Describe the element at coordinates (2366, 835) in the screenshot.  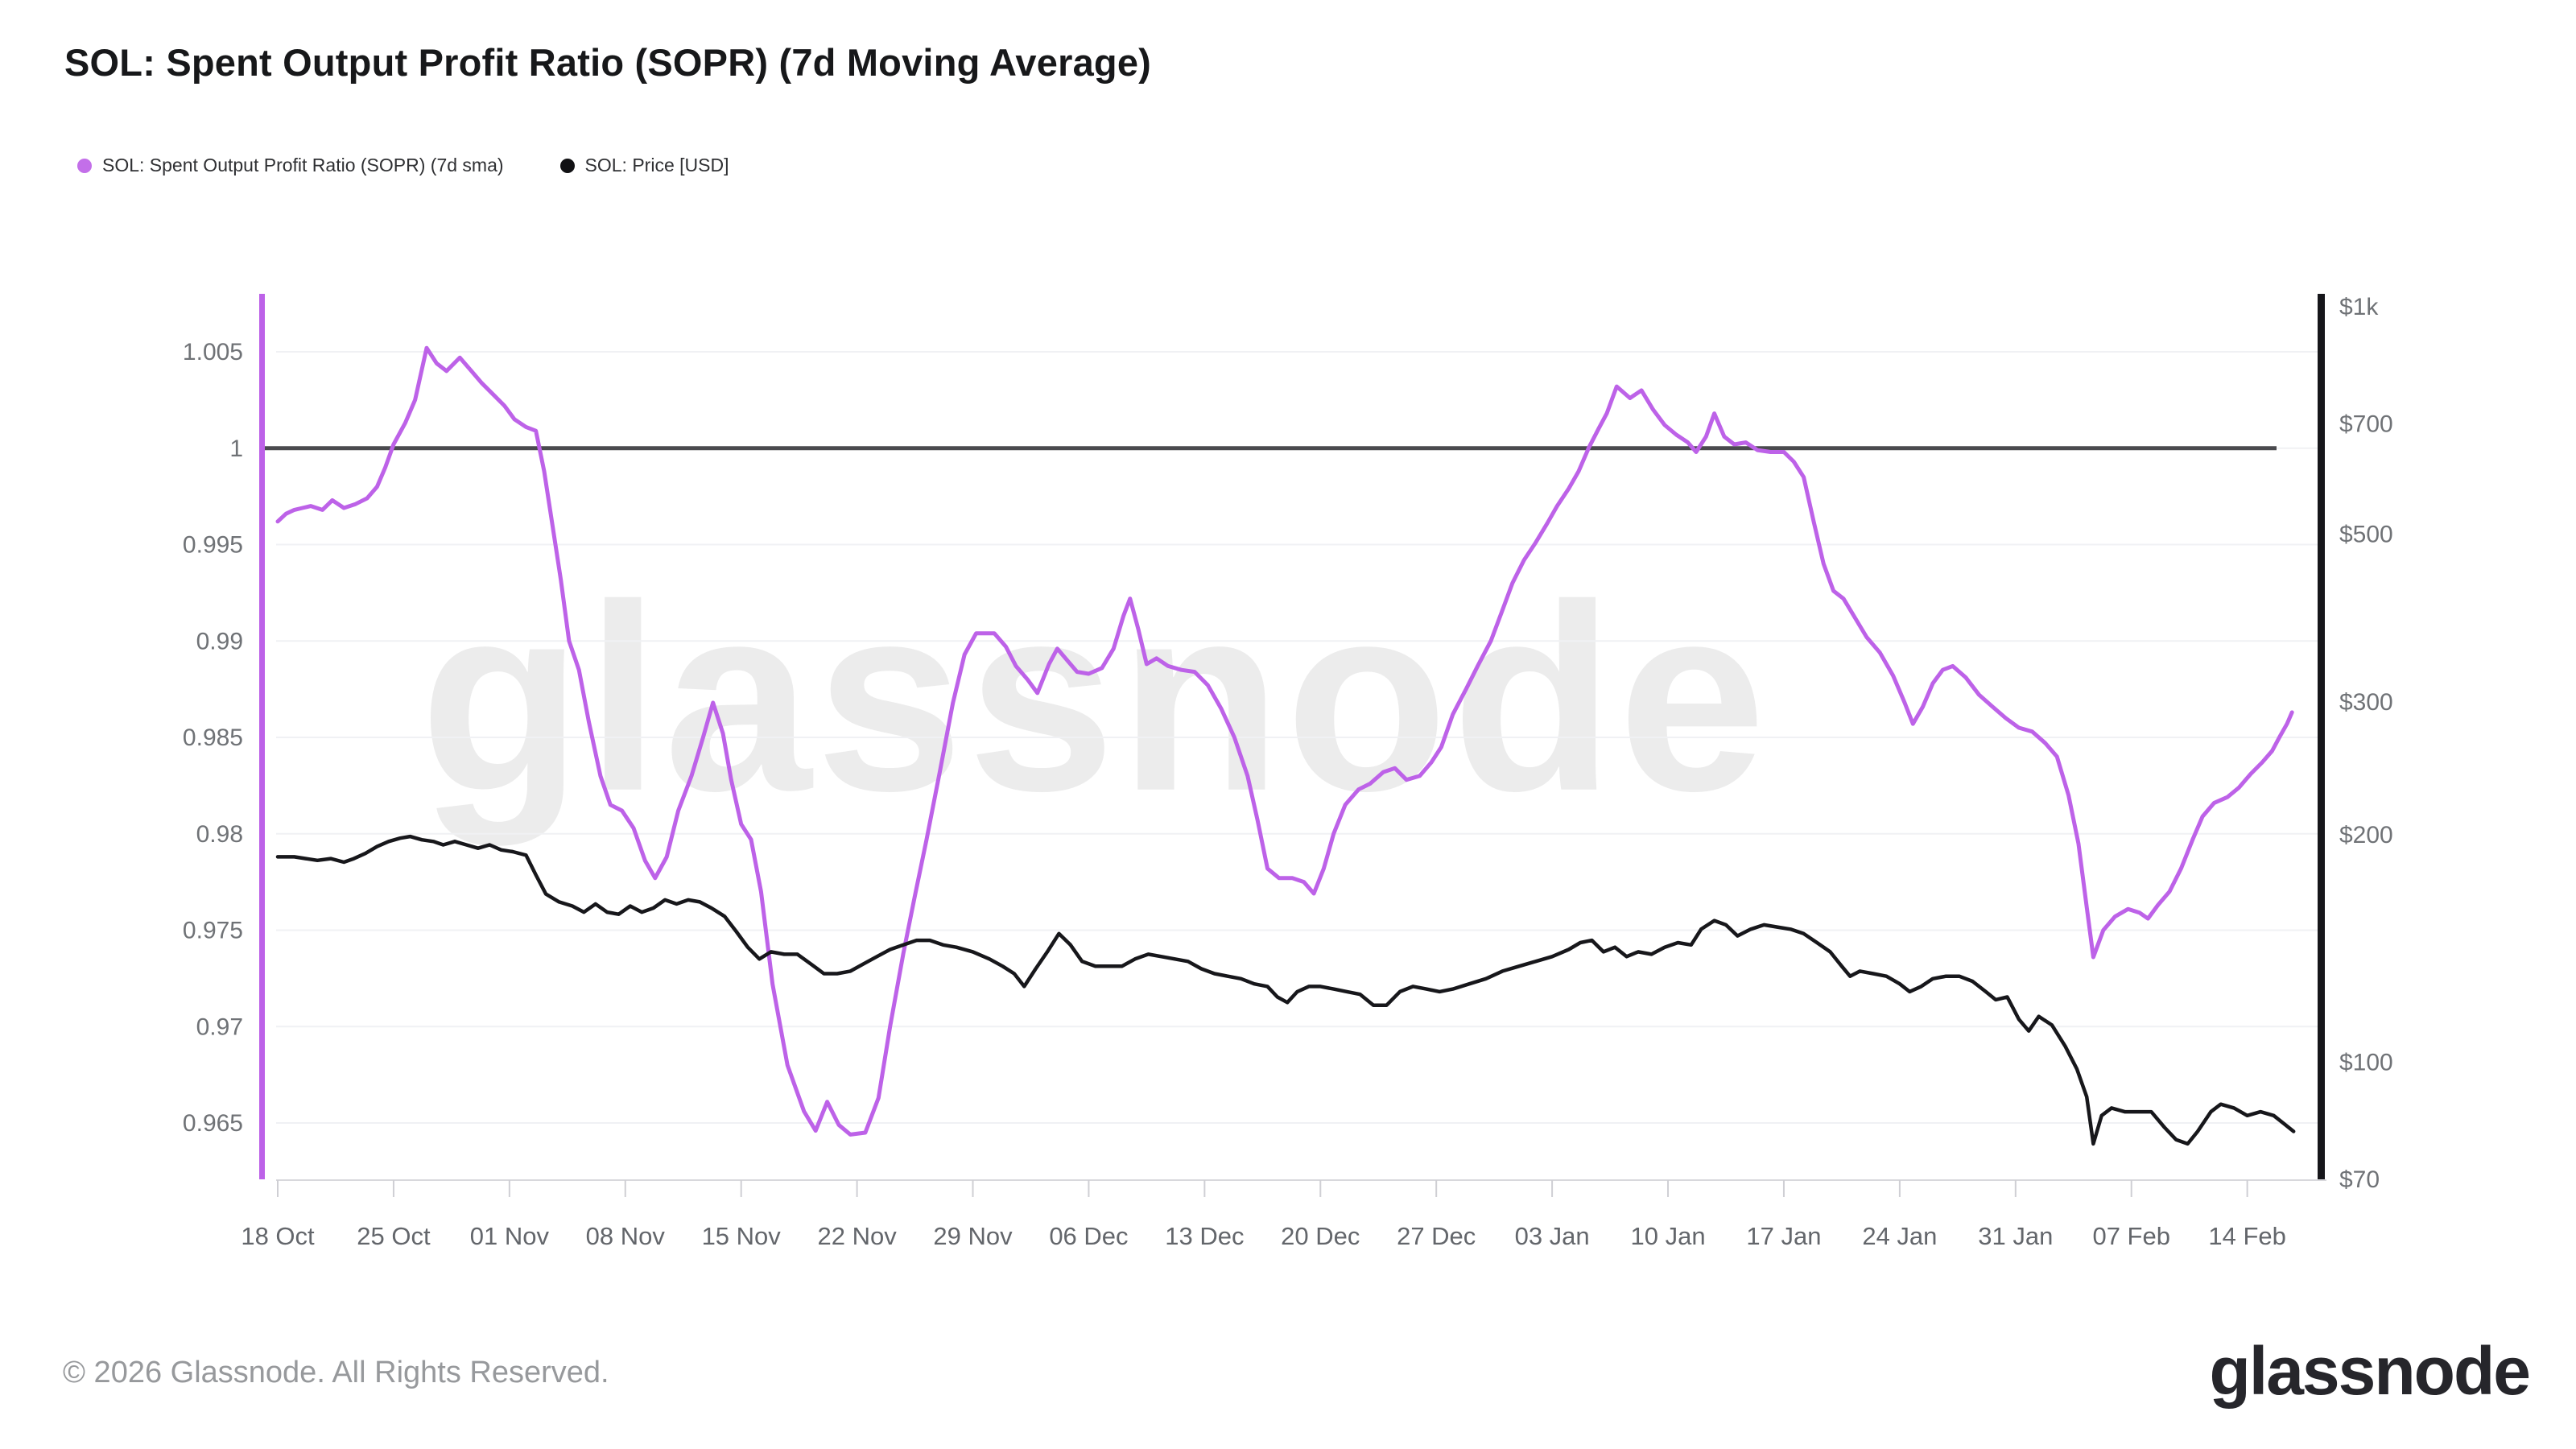
I see `right-axis-tick-label: $200` at that location.